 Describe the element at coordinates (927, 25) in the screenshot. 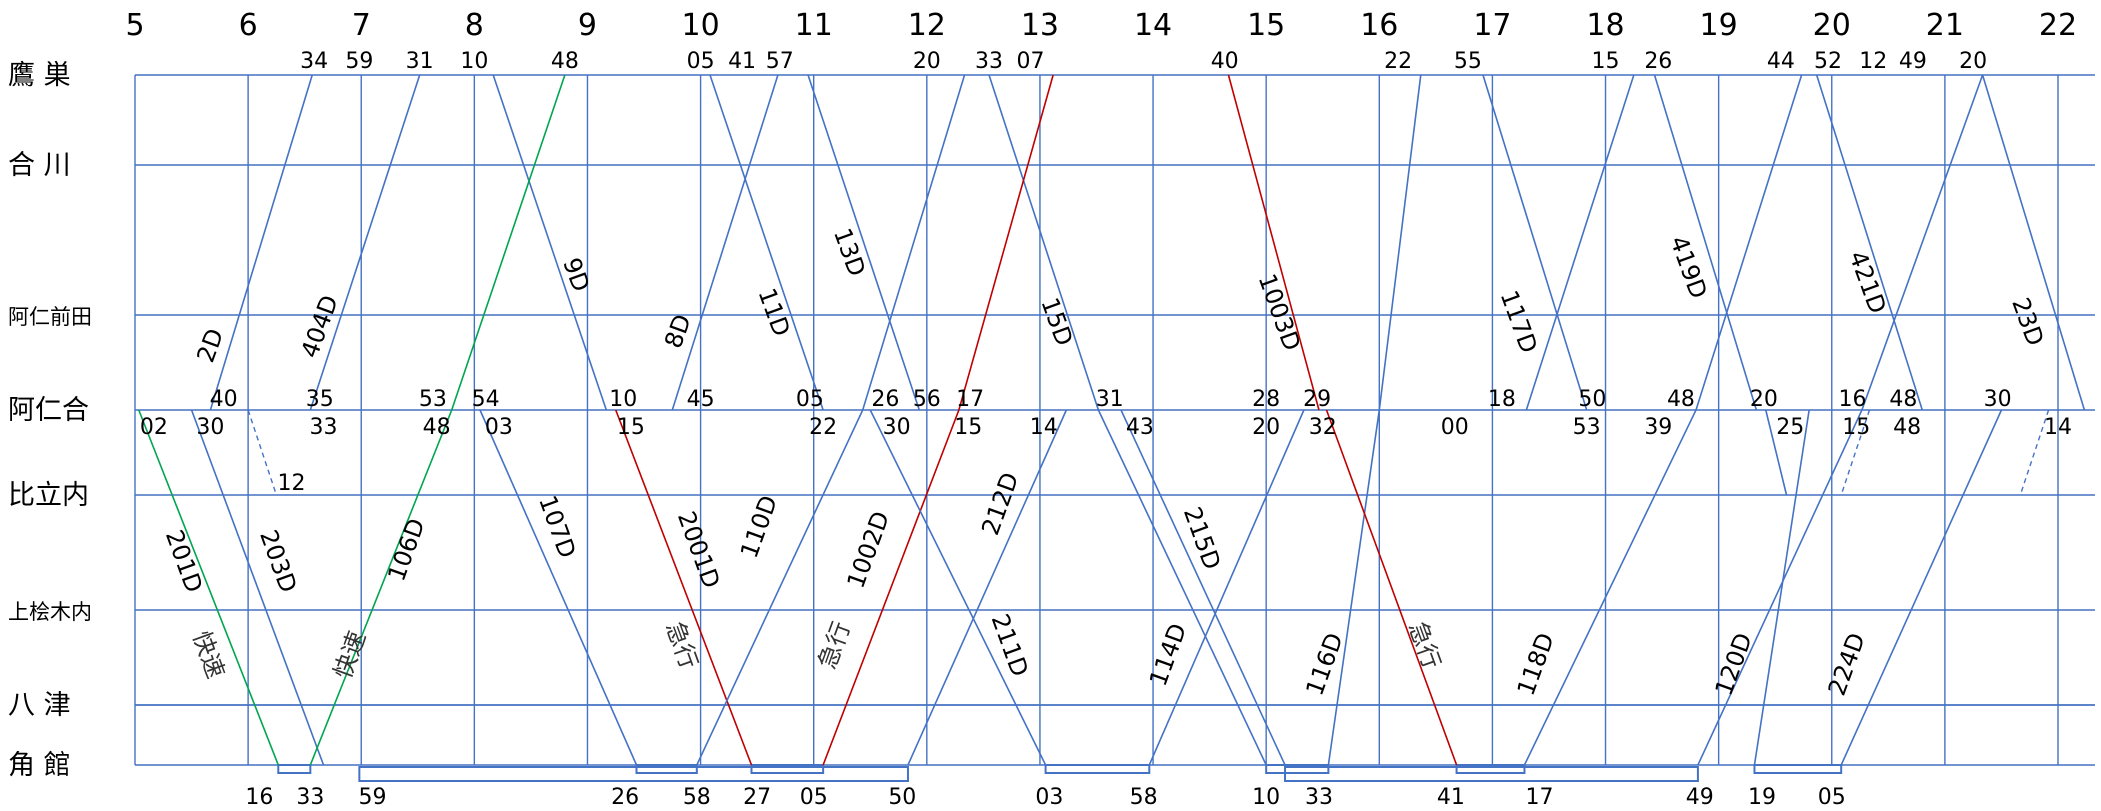

I see `hour-label: 12` at that location.